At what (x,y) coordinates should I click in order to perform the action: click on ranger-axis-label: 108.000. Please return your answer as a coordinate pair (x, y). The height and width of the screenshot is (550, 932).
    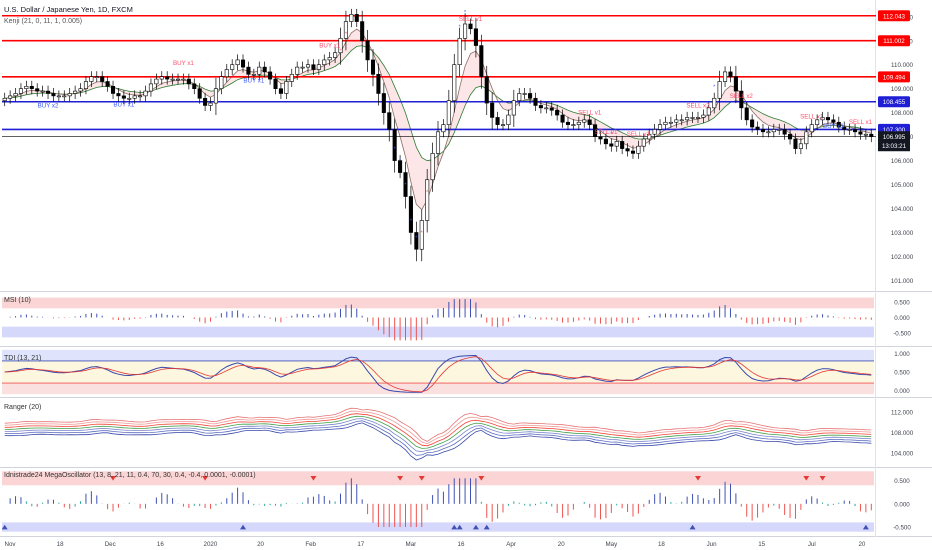
    Looking at the image, I should click on (902, 433).